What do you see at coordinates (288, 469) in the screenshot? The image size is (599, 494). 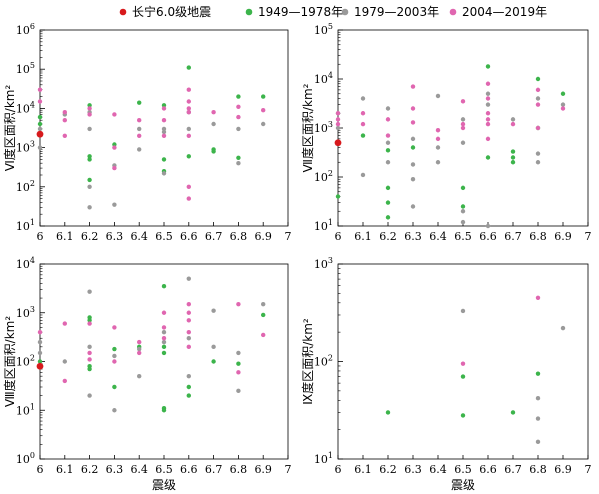 I see `x-tick-label: 7` at bounding box center [288, 469].